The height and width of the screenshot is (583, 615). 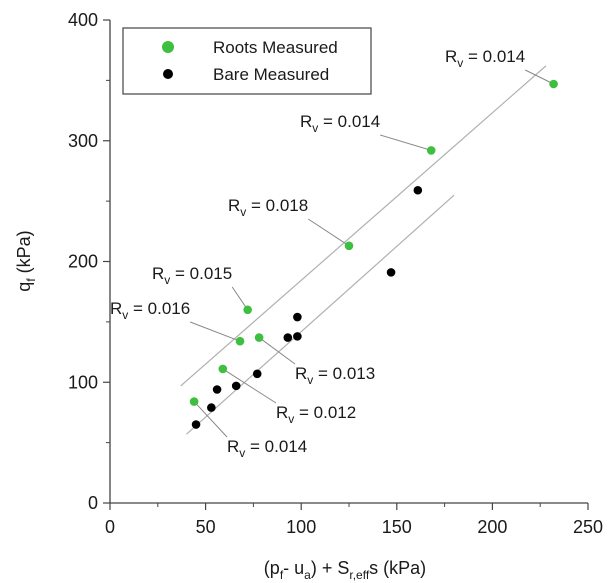 I want to click on x-tick-label: 50, so click(x=206, y=527).